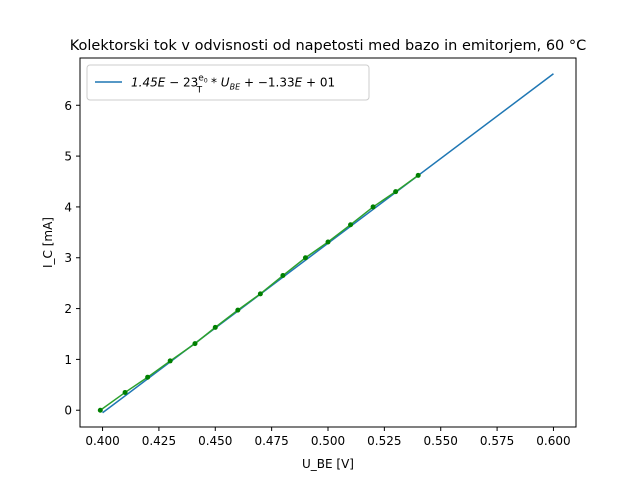 Image resolution: width=640 pixels, height=480 pixels. Describe the element at coordinates (68, 207) in the screenshot. I see `y-tick-label: 4` at that location.